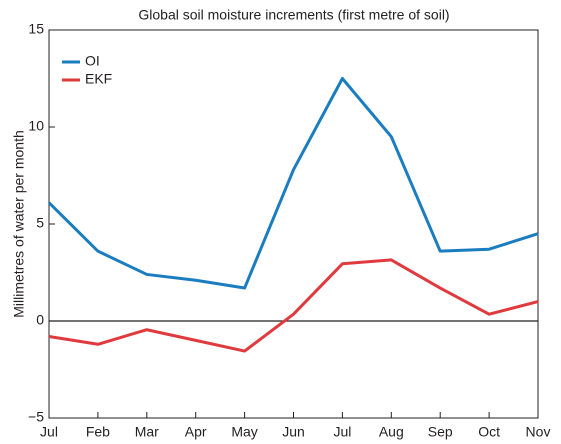  Describe the element at coordinates (98, 432) in the screenshot. I see `x-tick-label: Feb` at that location.